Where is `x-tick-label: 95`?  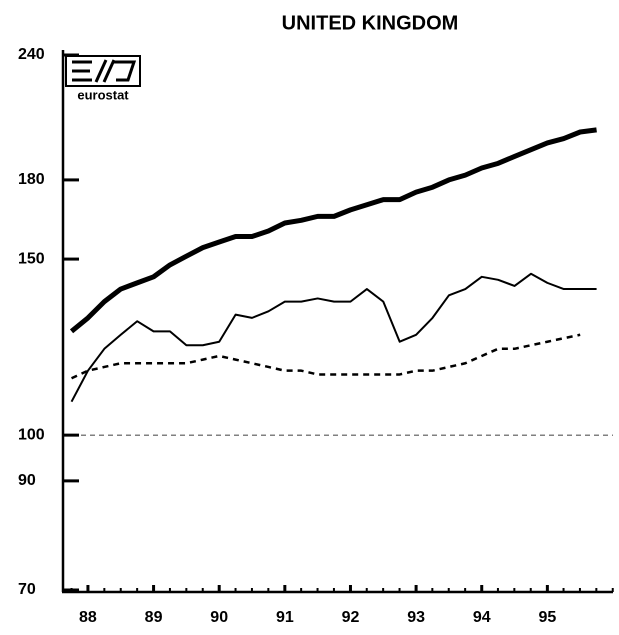 x-tick-label: 95 is located at coordinates (547, 617).